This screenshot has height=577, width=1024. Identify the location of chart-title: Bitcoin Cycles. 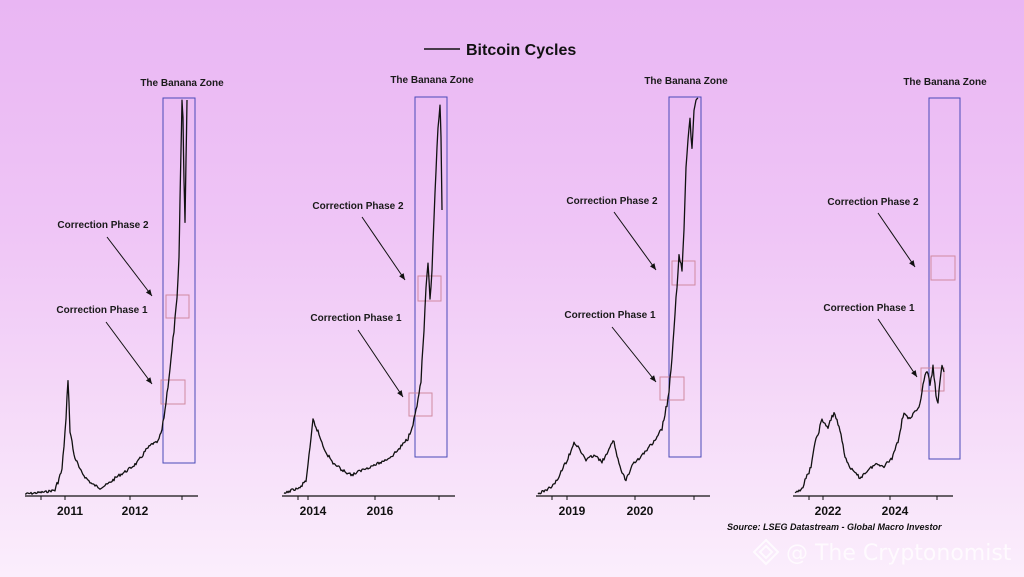
(521, 50).